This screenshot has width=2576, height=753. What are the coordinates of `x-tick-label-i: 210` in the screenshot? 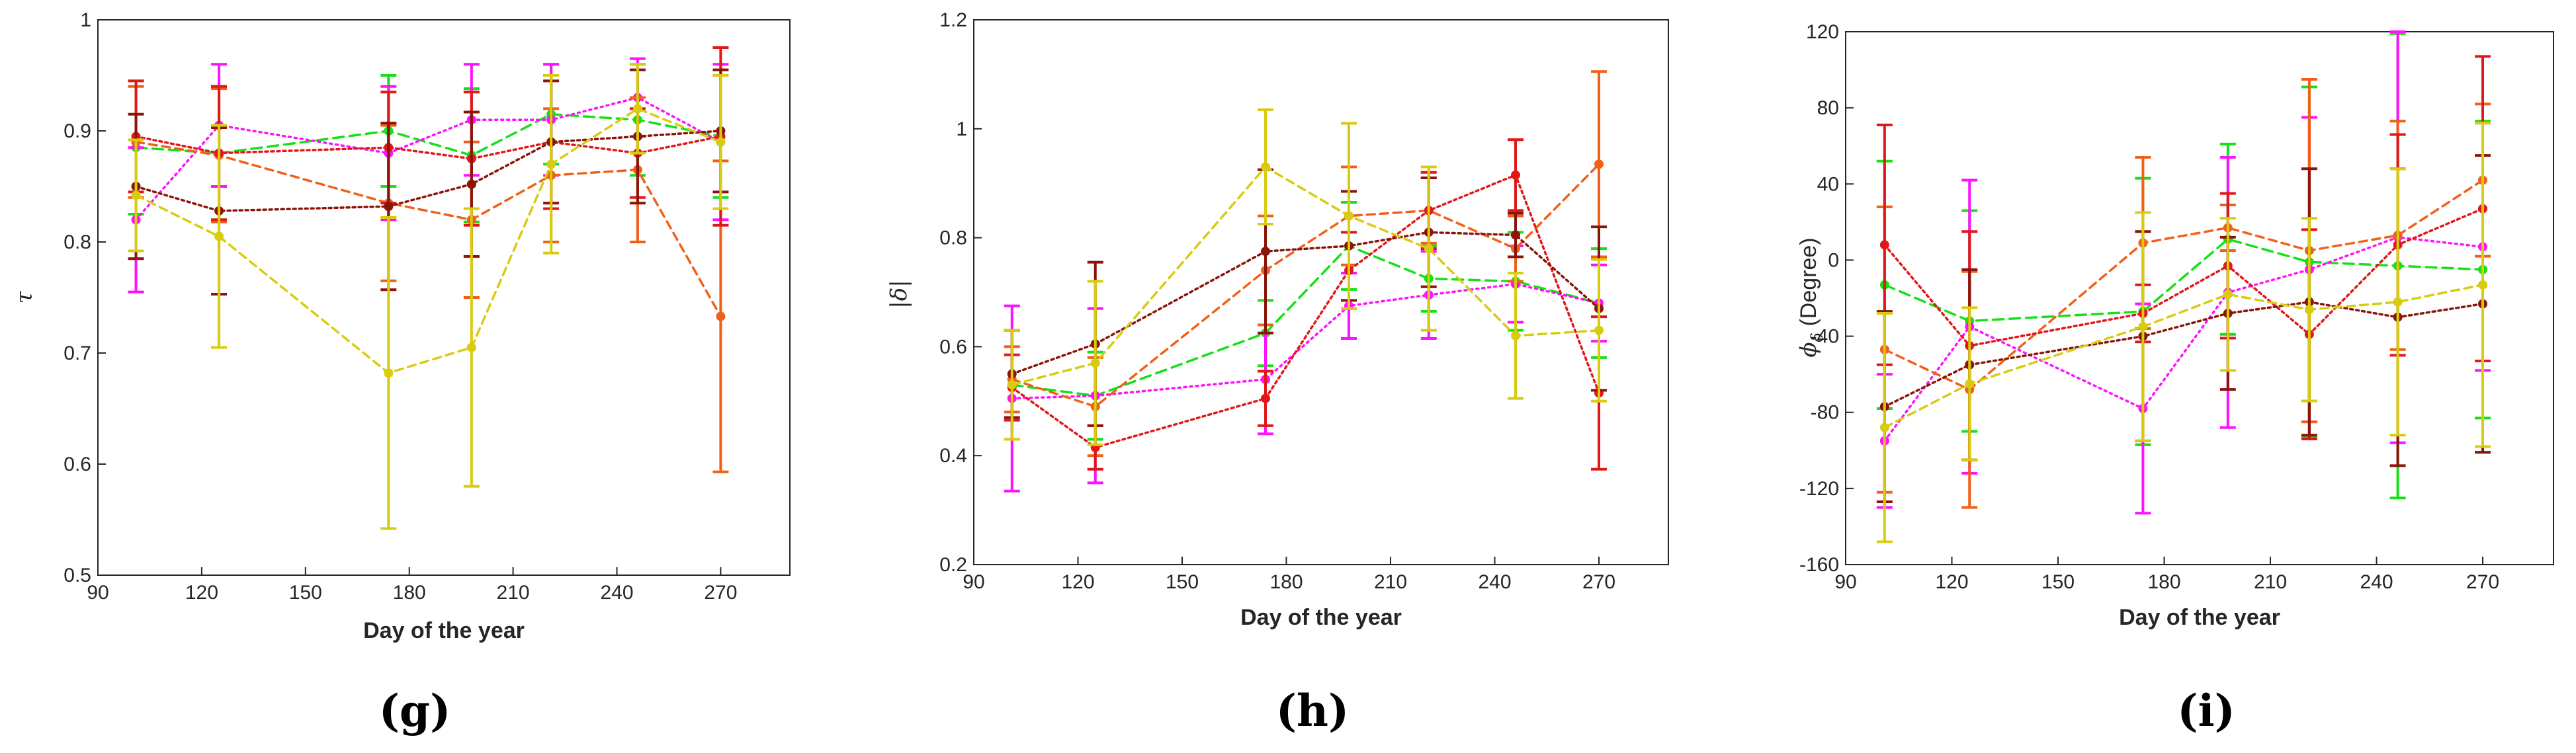 It's located at (2270, 582).